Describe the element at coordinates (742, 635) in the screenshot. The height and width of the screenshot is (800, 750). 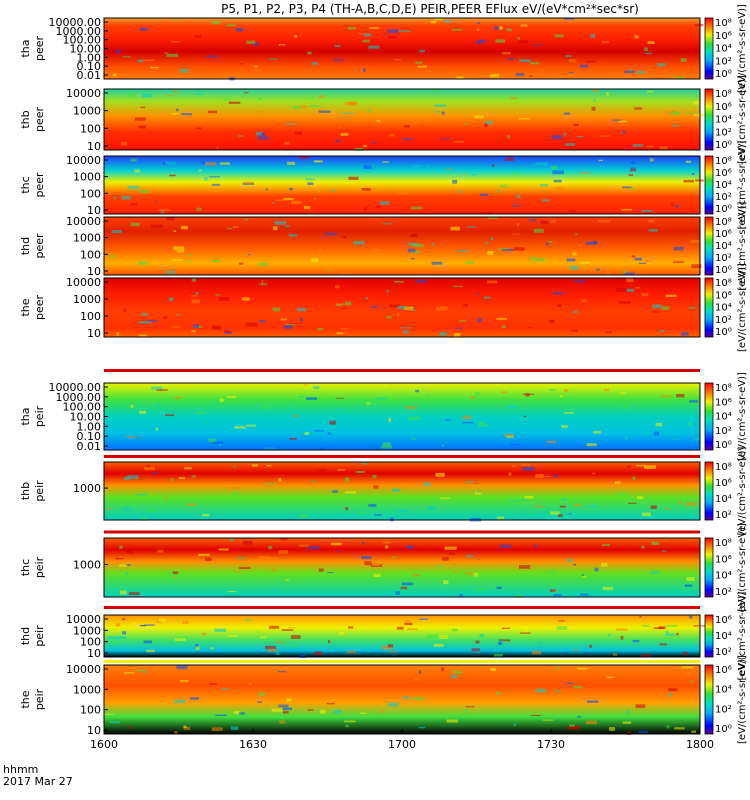
I see `colorbar-units: [eV/(cm²-s-sr-eV)]` at that location.